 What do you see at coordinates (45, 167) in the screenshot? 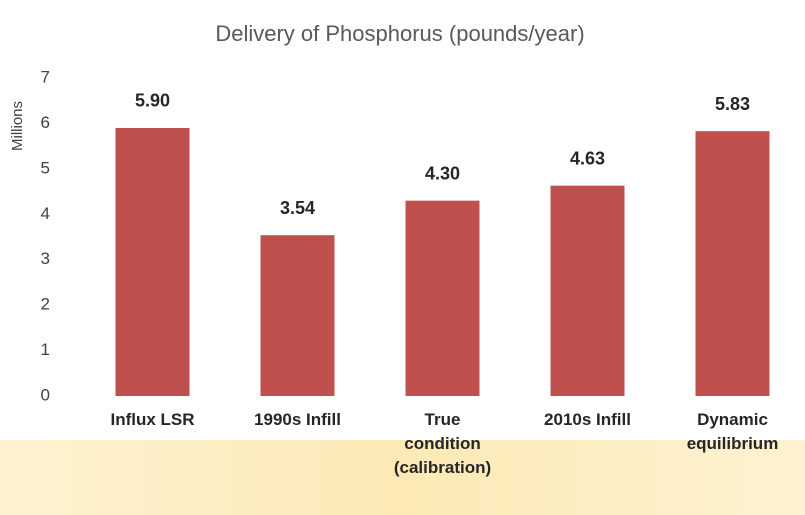
I see `y-tick-label: 5` at bounding box center [45, 167].